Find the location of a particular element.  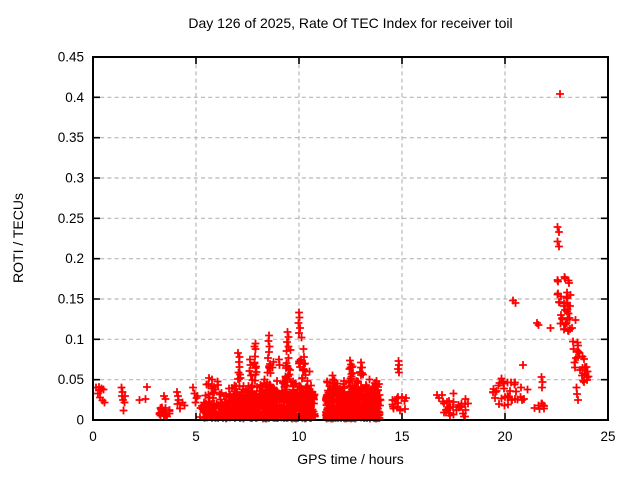

y-tick-label: 0.25 is located at coordinates (71, 218).